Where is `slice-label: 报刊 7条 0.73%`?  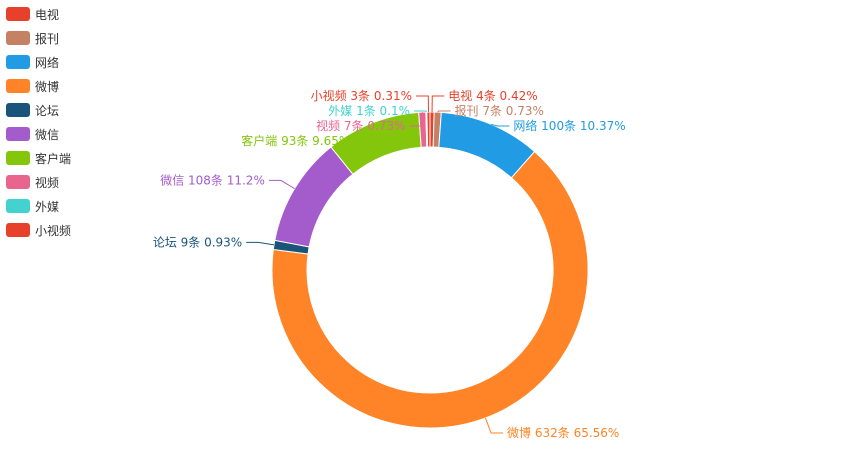 slice-label: 报刊 7条 0.73% is located at coordinates (499, 110).